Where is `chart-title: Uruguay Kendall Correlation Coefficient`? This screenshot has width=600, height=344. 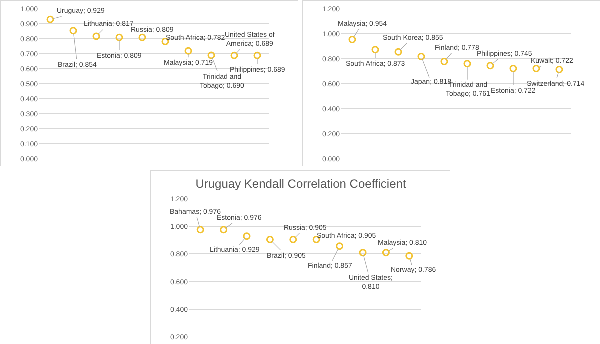
chart-title: Uruguay Kendall Correlation Coefficient is located at coordinates (301, 184).